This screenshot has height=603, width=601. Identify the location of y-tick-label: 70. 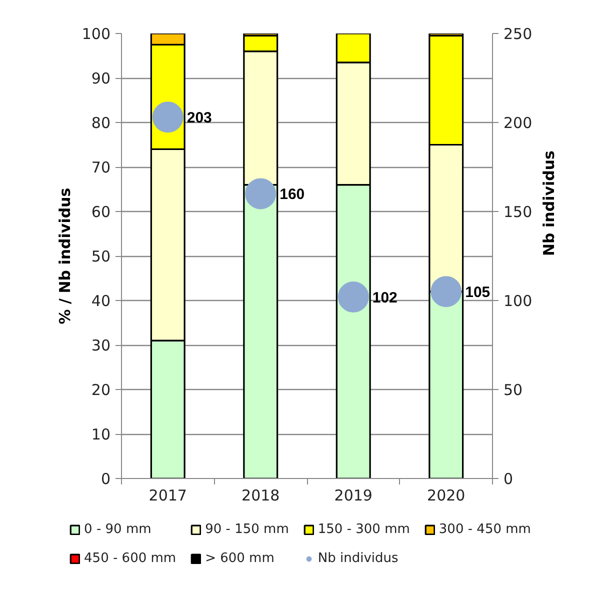
(101, 167).